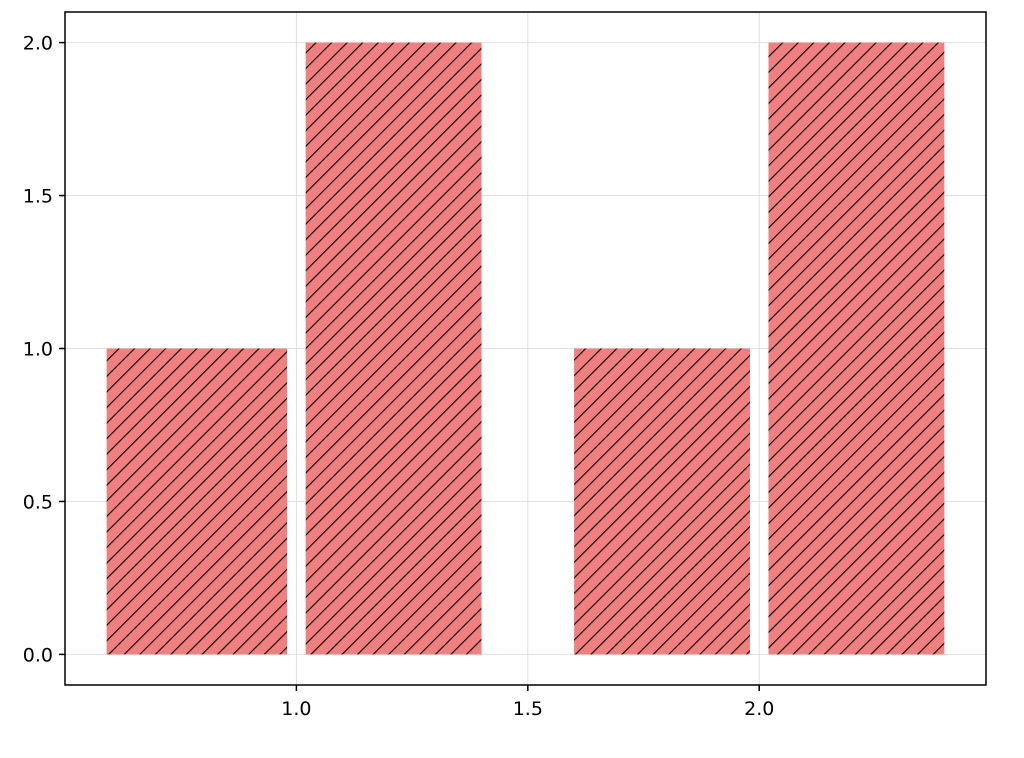  What do you see at coordinates (38, 350) in the screenshot?
I see `y-tick-label: 1.0` at bounding box center [38, 350].